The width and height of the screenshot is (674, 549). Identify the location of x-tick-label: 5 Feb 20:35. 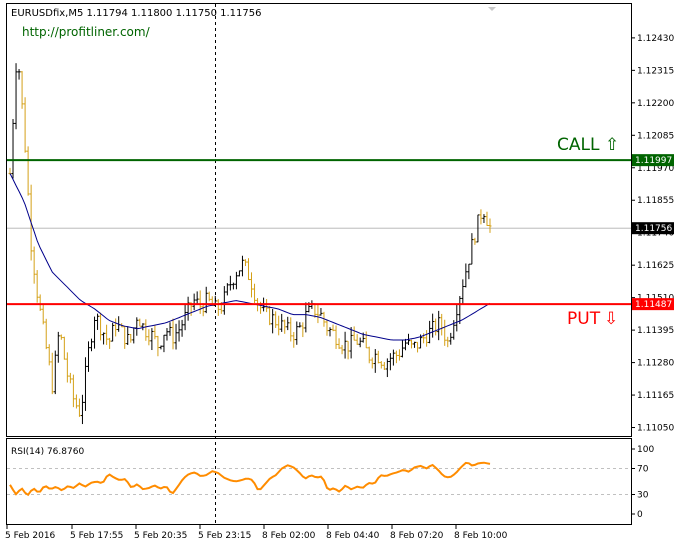
(160, 536).